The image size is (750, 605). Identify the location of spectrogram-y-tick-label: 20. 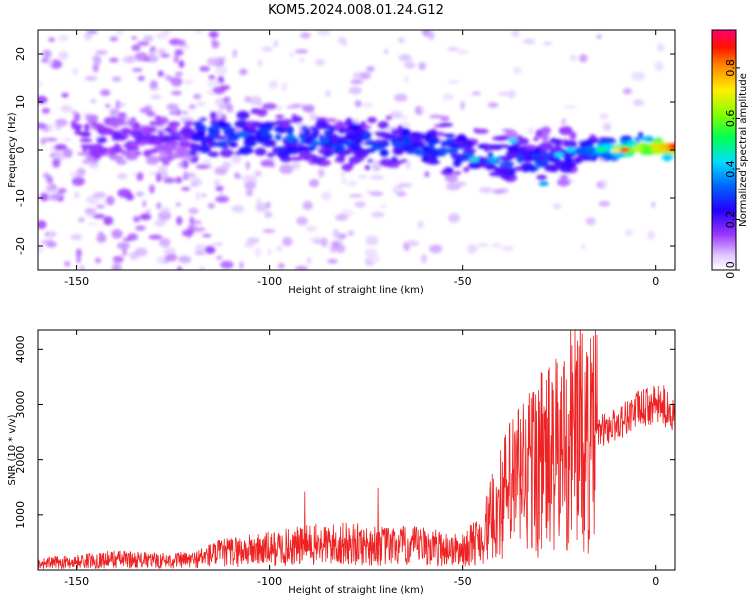
(20, 54).